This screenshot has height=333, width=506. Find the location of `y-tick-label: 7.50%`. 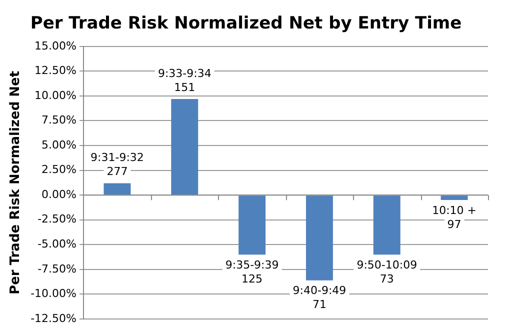

y-tick-label: 7.50% is located at coordinates (59, 120).